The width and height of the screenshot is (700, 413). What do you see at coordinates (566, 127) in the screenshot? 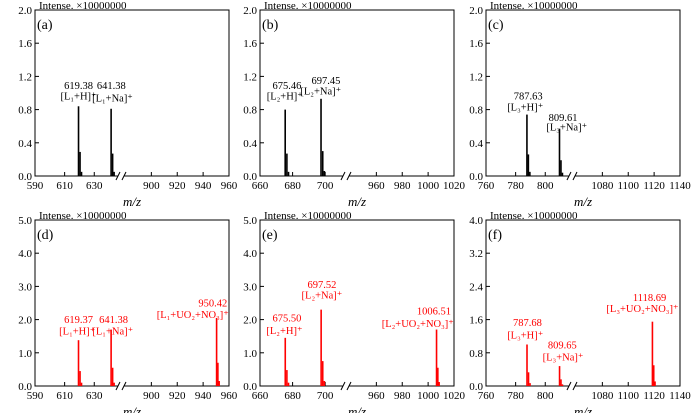
I see `peak-annotation: [L₃+Na]⁺` at bounding box center [566, 127].